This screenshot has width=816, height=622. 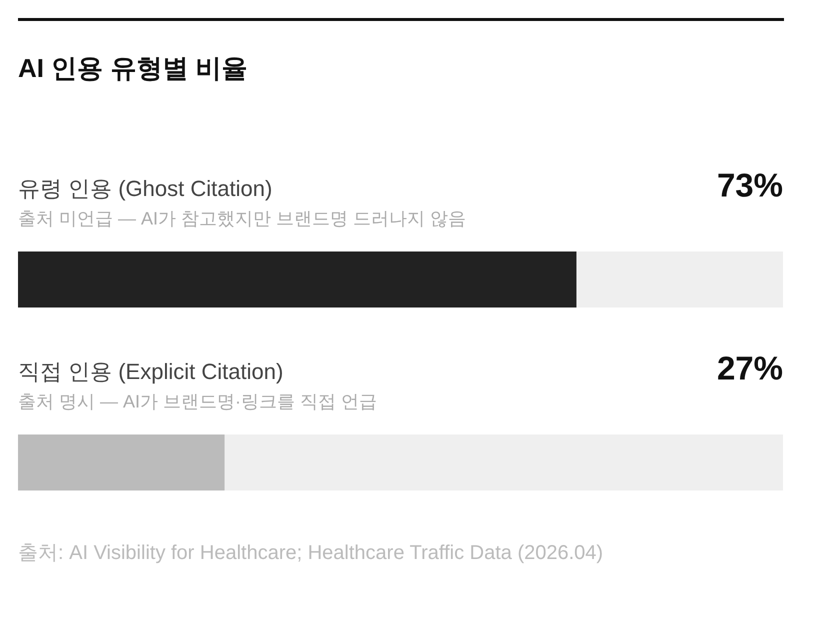 I want to click on chart-title: AI 인용 유형별 비율, so click(x=133, y=68).